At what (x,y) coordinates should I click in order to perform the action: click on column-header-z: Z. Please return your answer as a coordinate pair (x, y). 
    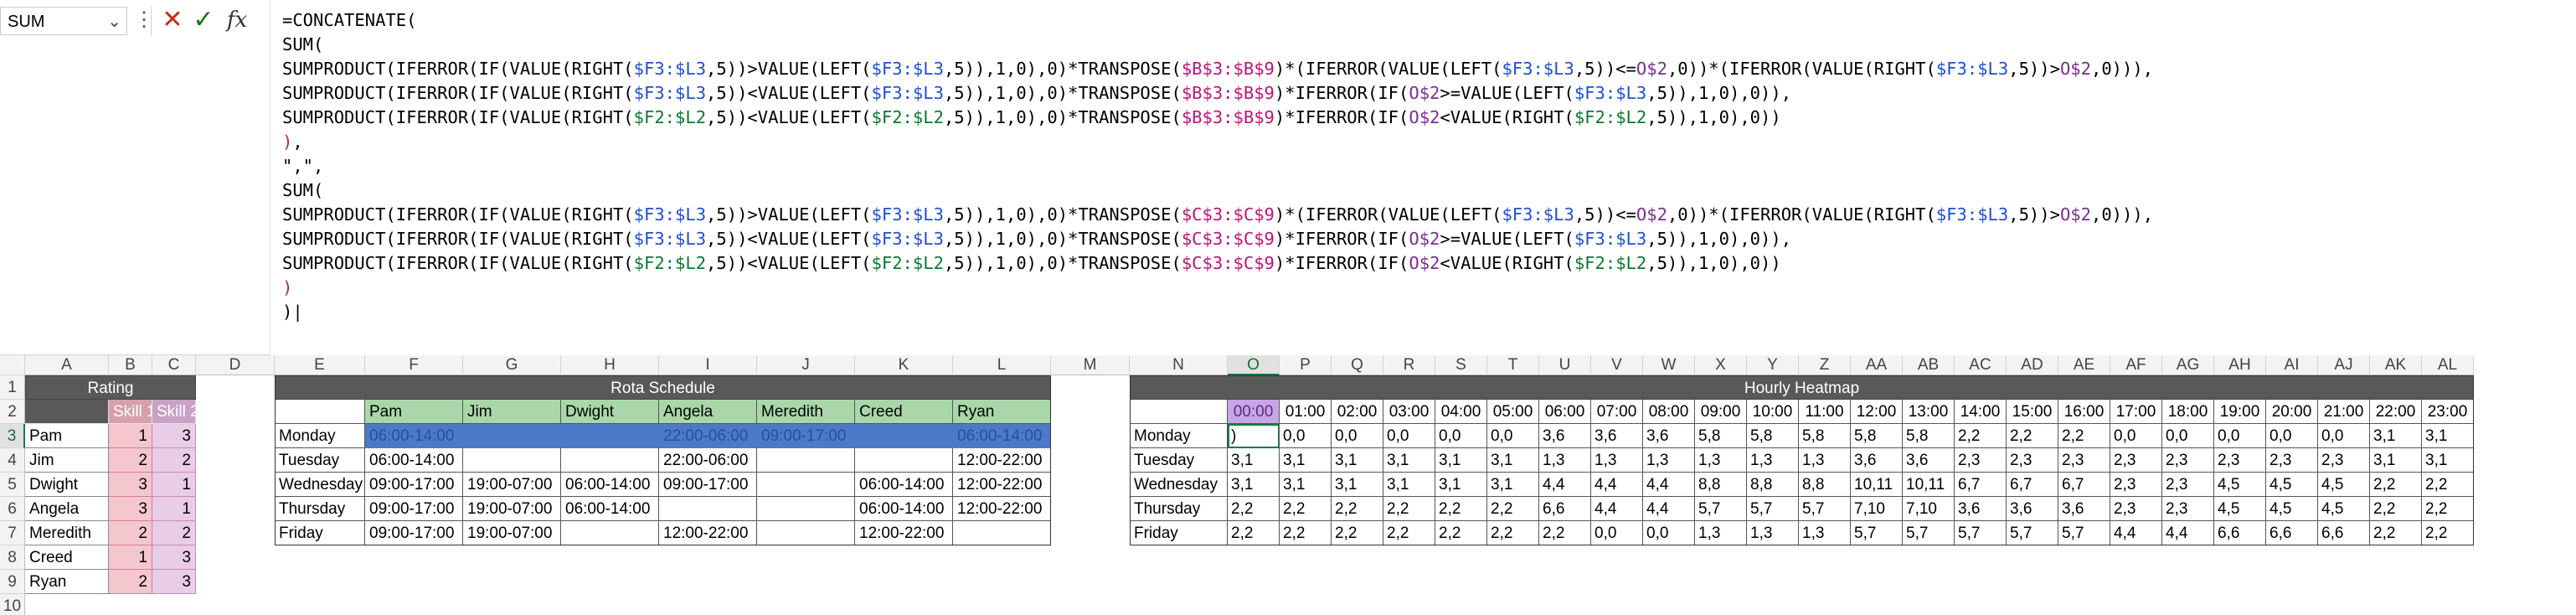
    Looking at the image, I should click on (1825, 365).